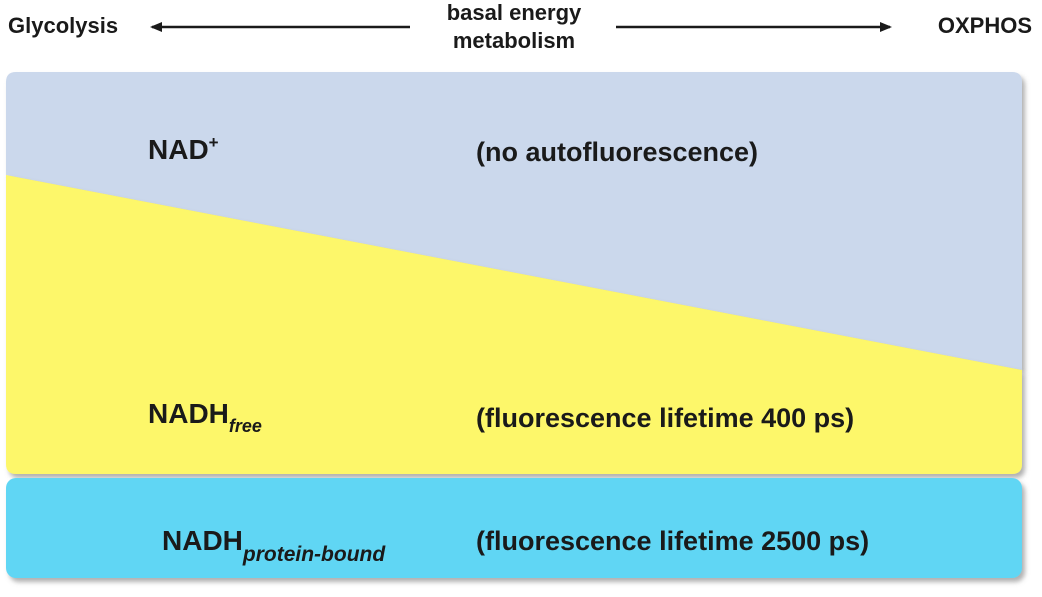  Describe the element at coordinates (245, 426) in the screenshot. I see `nadh-free-subscript: free` at that location.